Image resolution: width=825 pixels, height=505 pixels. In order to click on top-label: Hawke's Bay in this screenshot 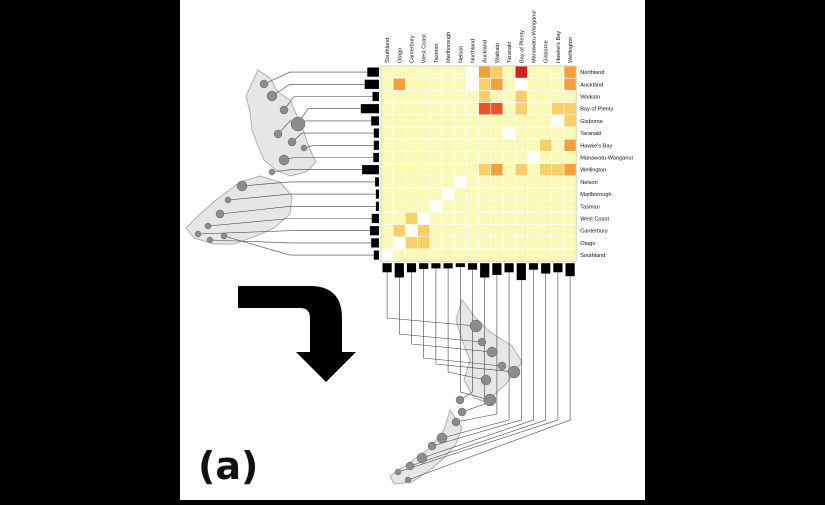, I will do `click(559, 47)`.